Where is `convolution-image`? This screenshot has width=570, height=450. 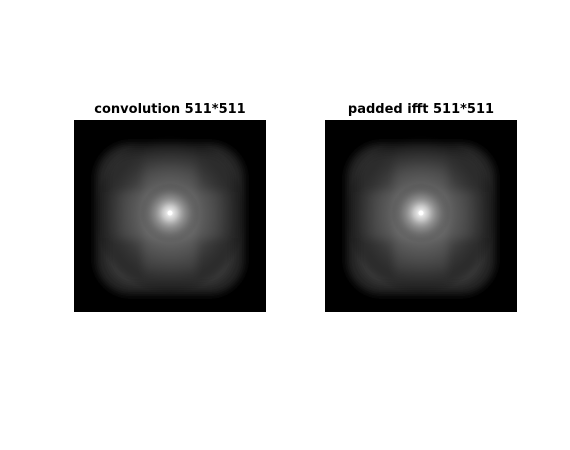
convolution-image is located at coordinates (170, 216).